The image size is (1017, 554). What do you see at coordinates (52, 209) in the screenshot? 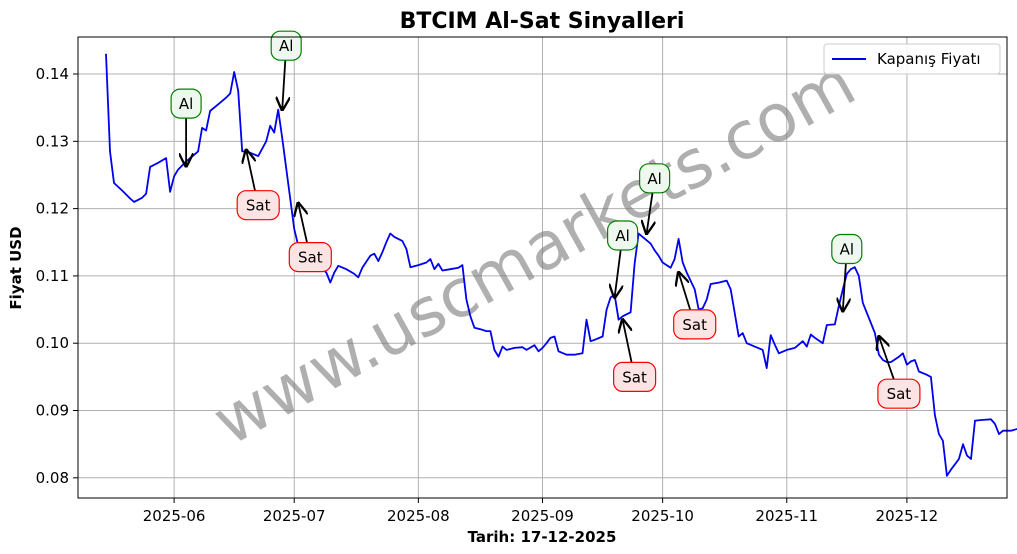
I see `y-tick-label: 0.12` at bounding box center [52, 209].